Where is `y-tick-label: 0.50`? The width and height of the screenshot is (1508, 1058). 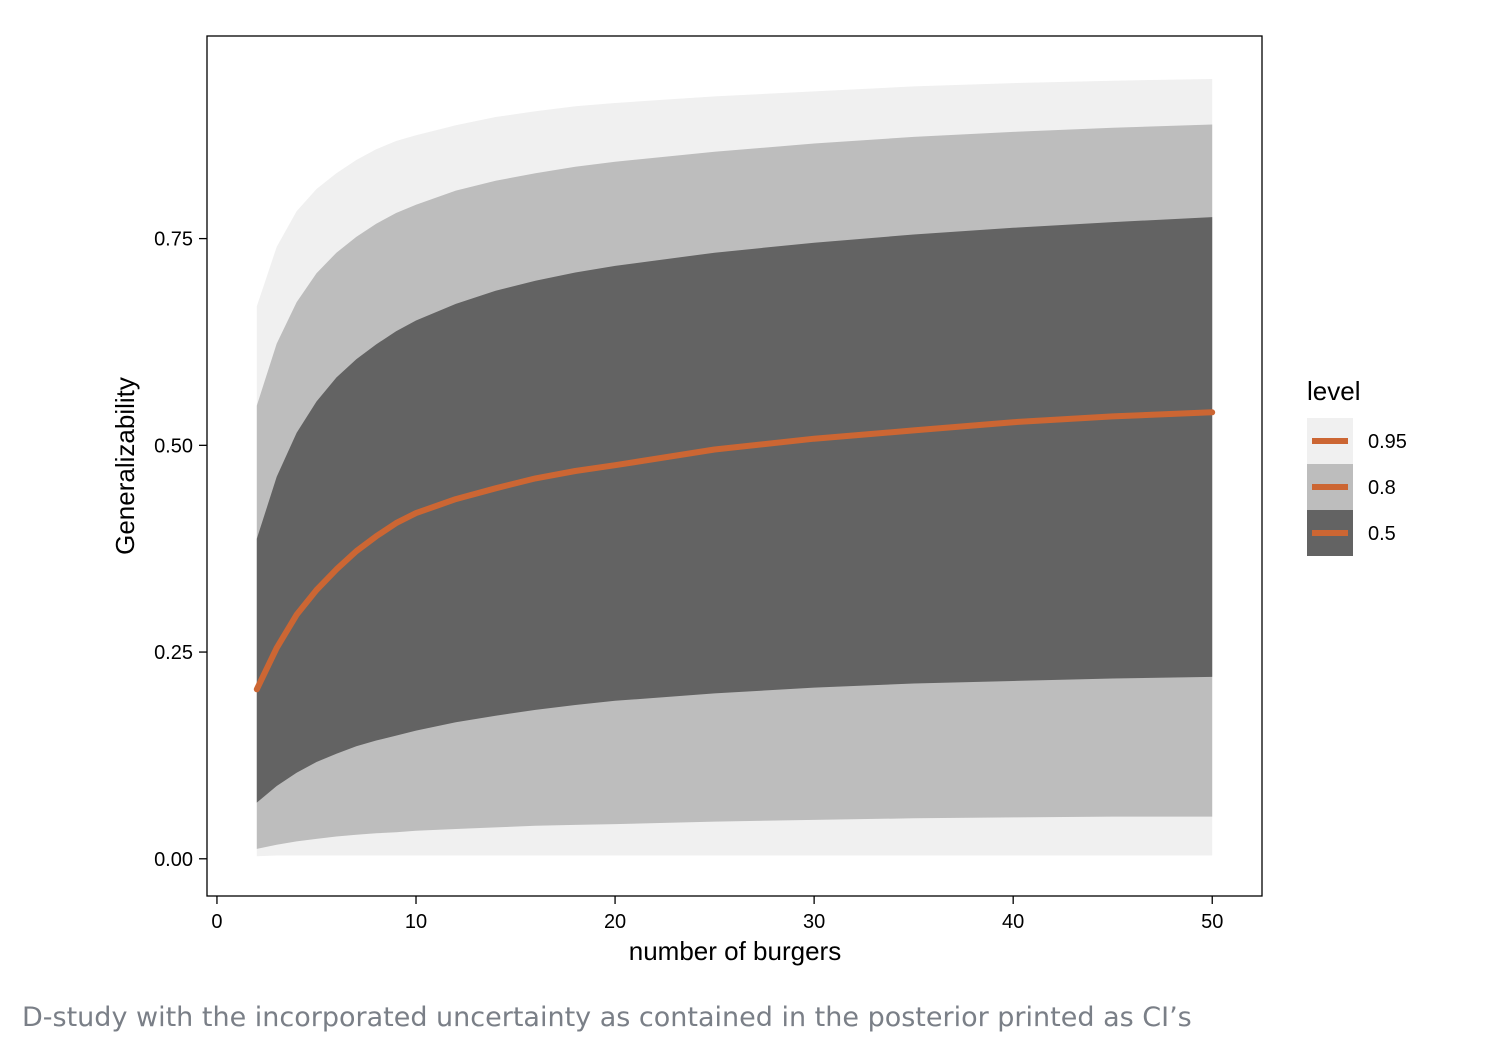
y-tick-label: 0.50 is located at coordinates (173, 446).